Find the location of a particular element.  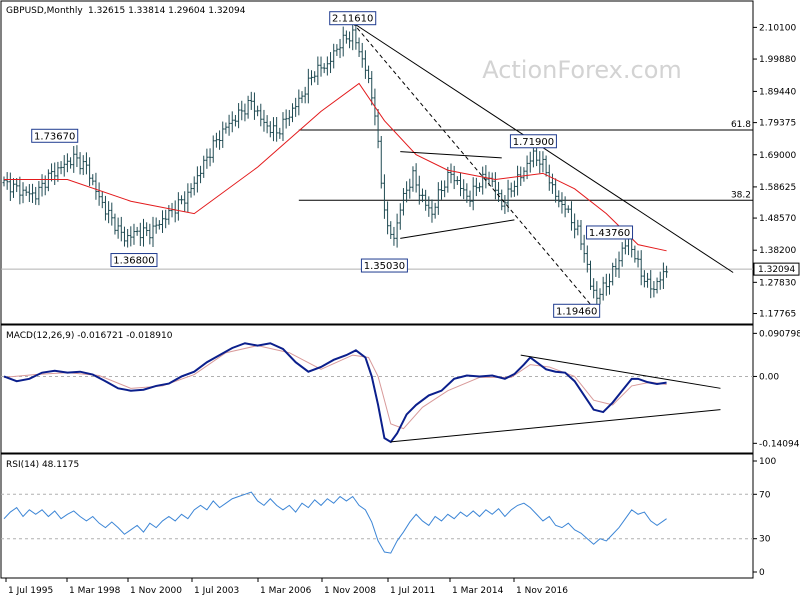

macd-signal-line is located at coordinates (335, 387).